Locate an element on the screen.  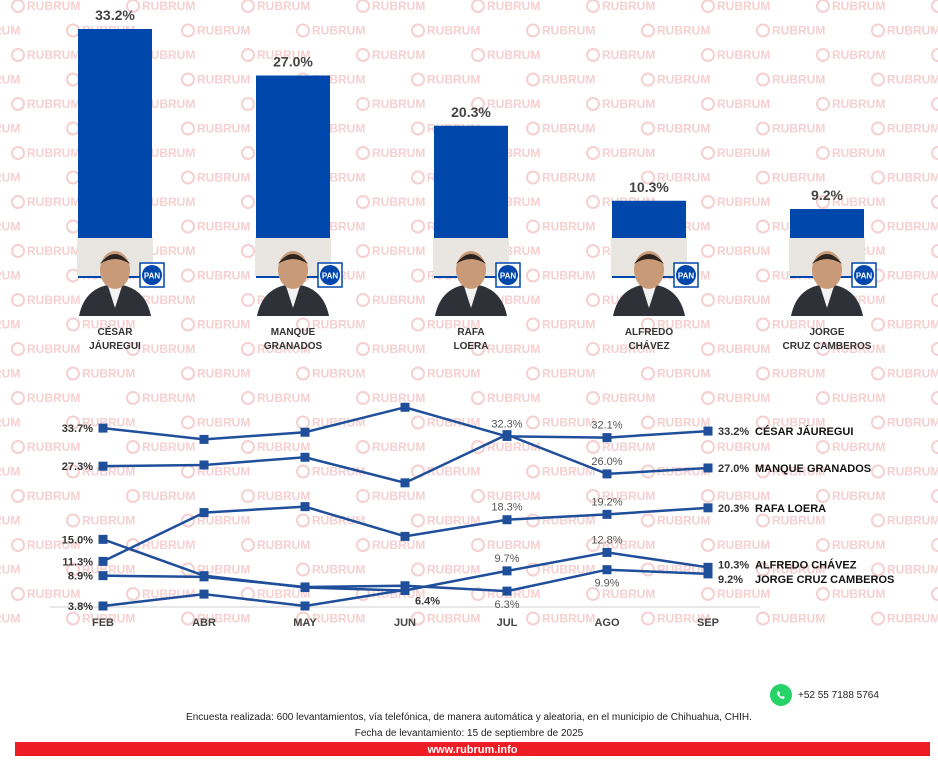
end-series-label: RAFA LOERA is located at coordinates (790, 509).